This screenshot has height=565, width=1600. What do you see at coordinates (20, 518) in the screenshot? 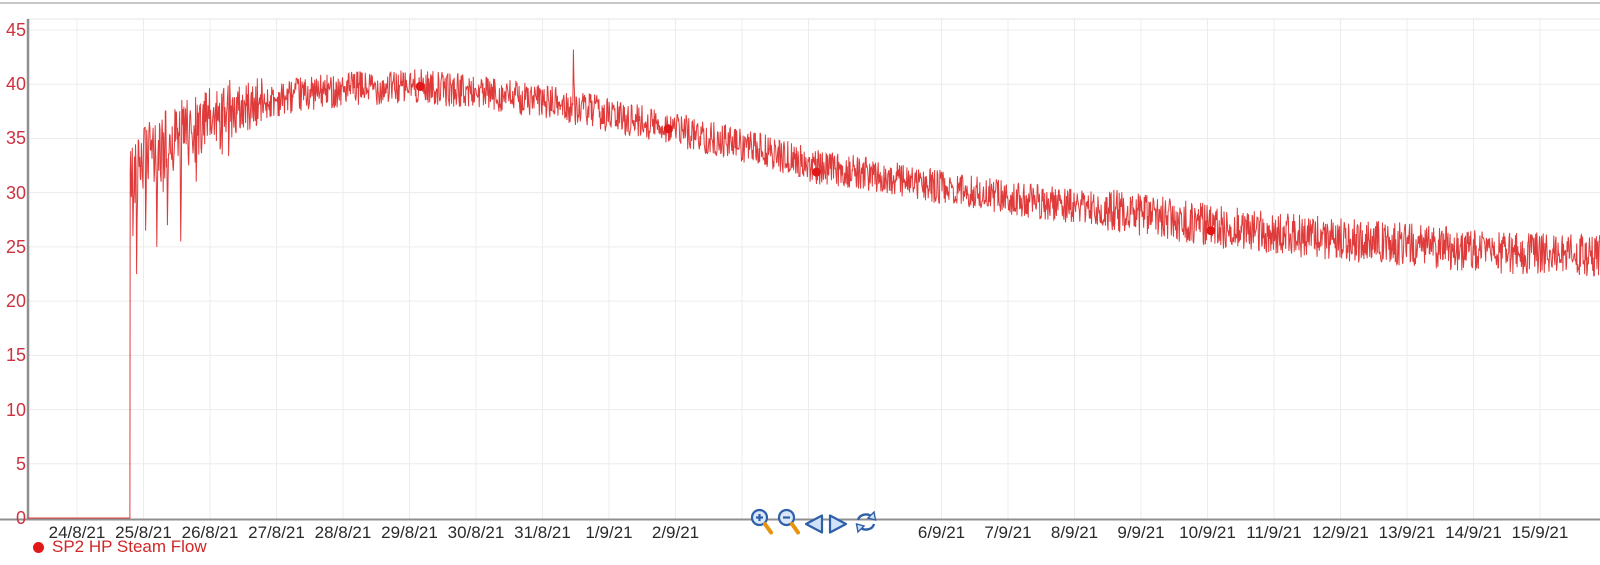
I see `y-tick-label: 0` at bounding box center [20, 518].